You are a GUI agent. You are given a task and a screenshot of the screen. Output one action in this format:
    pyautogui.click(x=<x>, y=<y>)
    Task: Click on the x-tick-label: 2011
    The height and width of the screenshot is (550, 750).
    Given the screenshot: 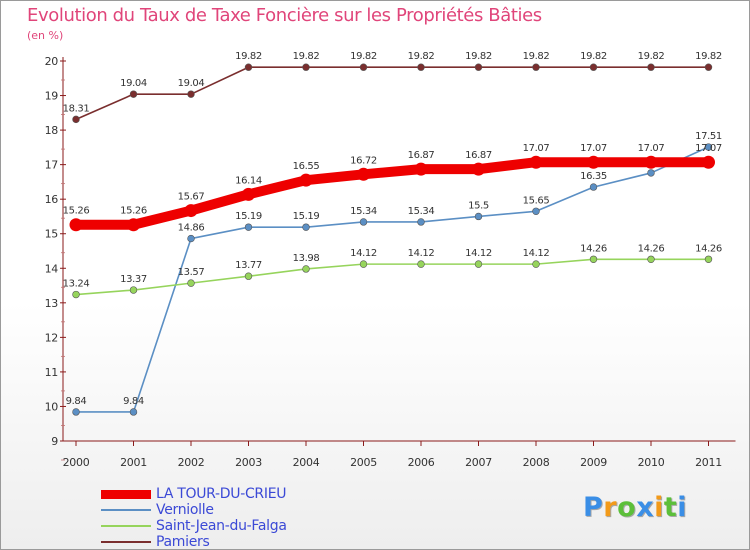 What is the action you would take?
    pyautogui.click(x=708, y=462)
    